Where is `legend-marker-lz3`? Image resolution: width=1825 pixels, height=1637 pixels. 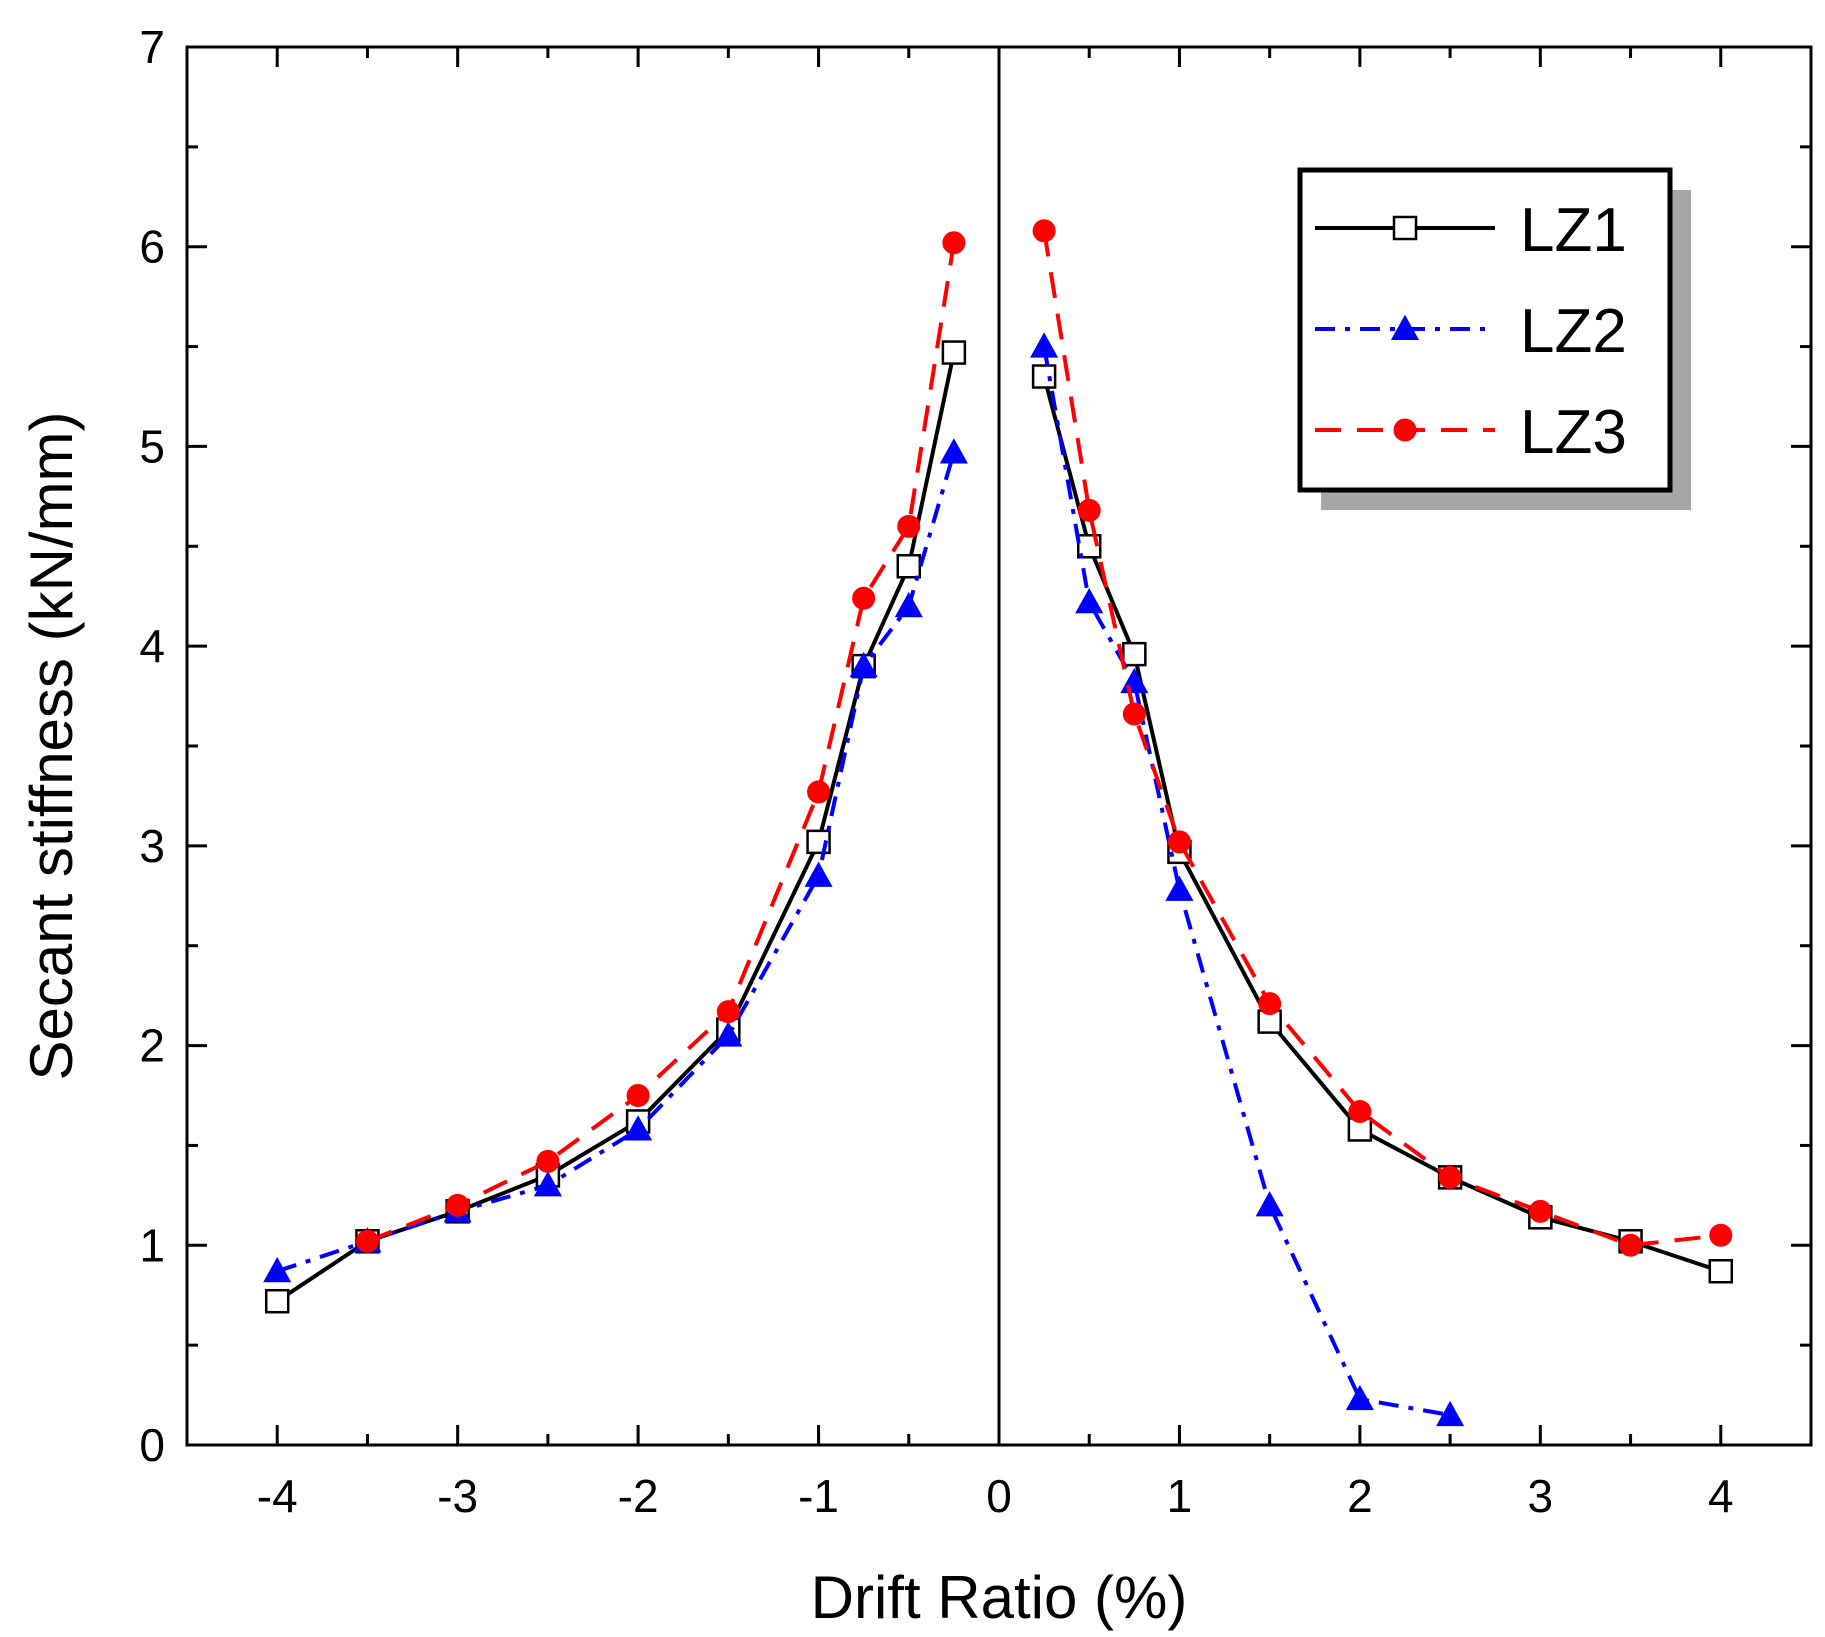 legend-marker-lz3 is located at coordinates (1405, 430).